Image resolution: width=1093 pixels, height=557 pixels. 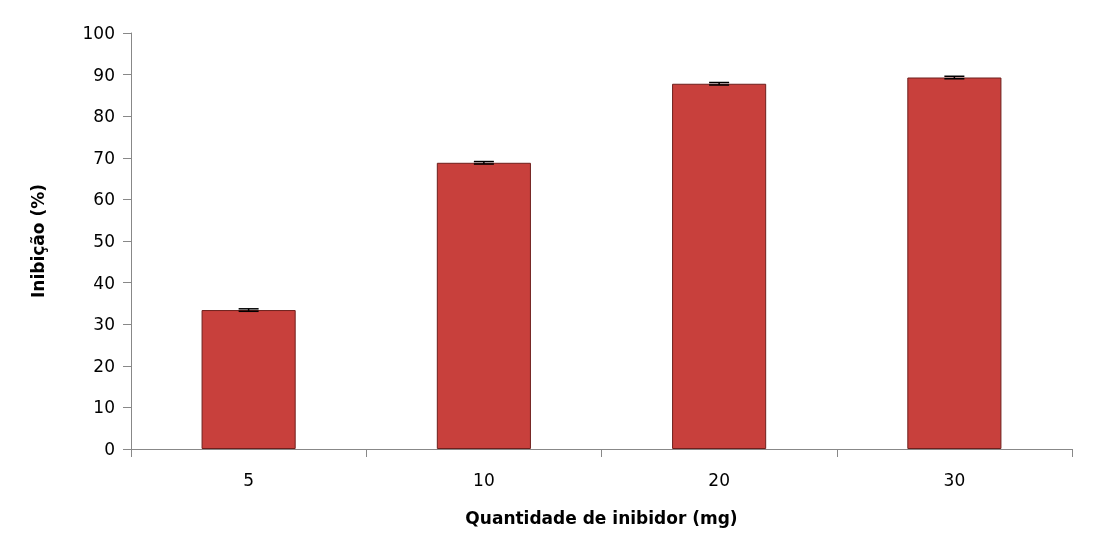 I want to click on x-tick-label: 5, so click(x=249, y=479).